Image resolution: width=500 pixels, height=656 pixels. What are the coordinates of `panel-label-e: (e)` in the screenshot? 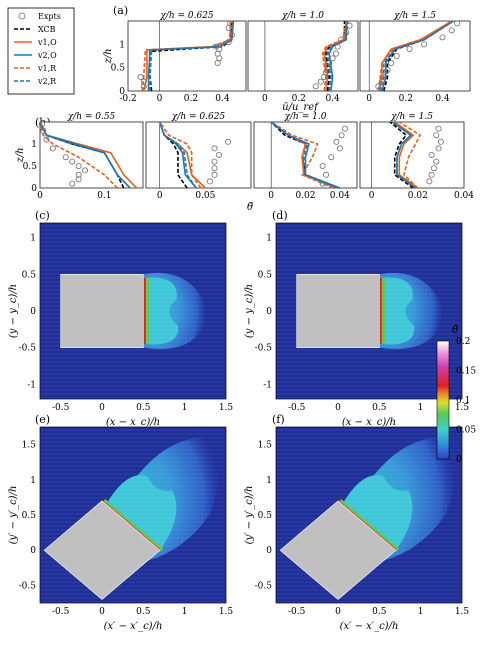 It's located at (42, 419).